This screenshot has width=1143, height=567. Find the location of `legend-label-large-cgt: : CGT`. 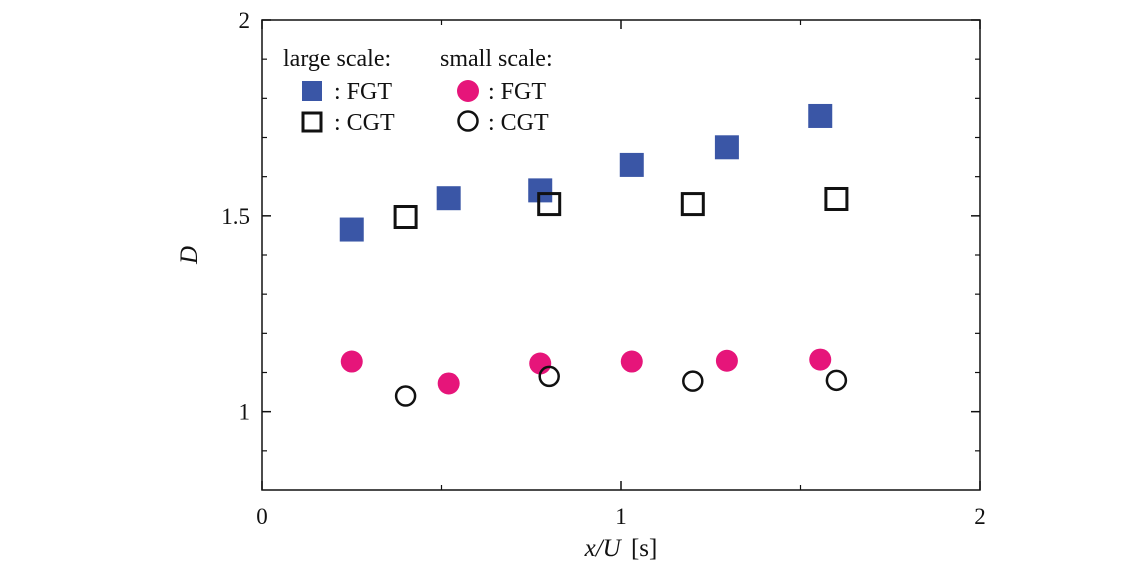

legend-label-large-cgt: : CGT is located at coordinates (364, 123).